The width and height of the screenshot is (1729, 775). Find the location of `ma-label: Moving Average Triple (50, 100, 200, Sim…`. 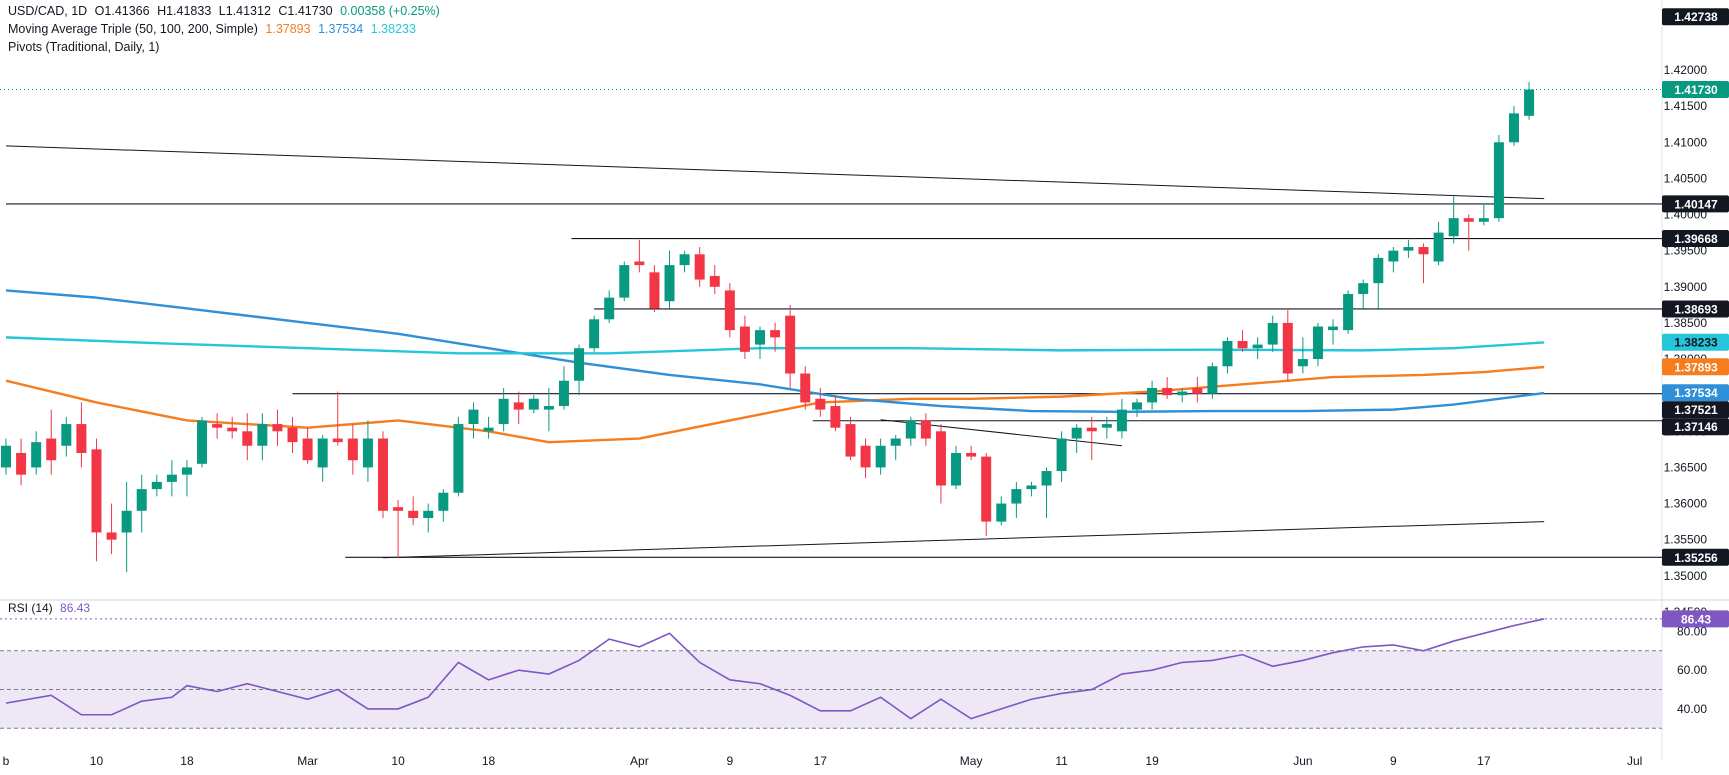

ma-label: Moving Average Triple (50, 100, 200, Sim… is located at coordinates (133, 29).